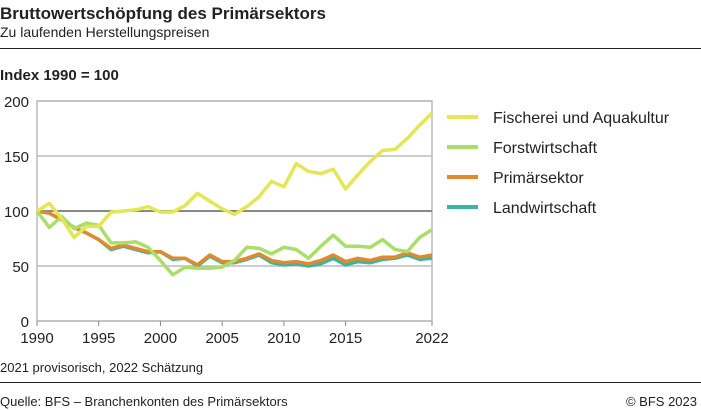 Image resolution: width=701 pixels, height=410 pixels. I want to click on x-tick-label: 2015, so click(345, 338).